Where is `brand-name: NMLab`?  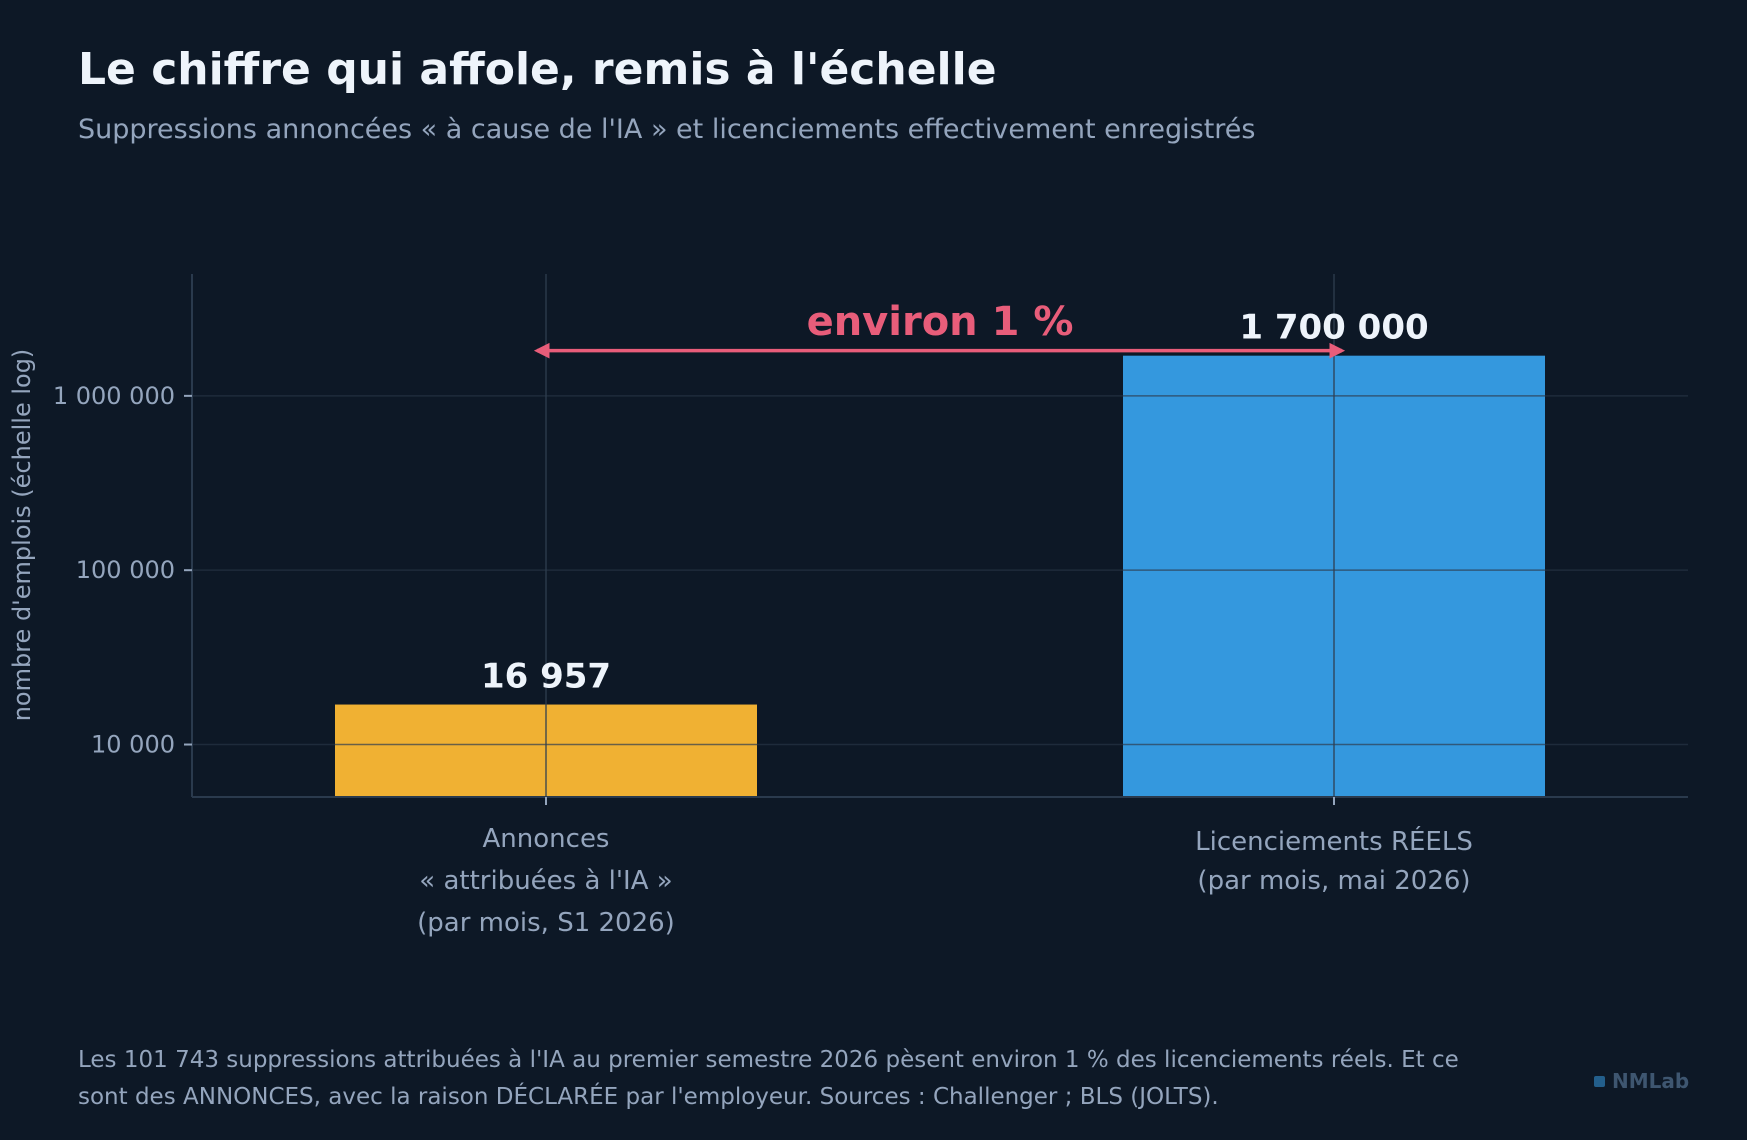
brand-name: NMLab is located at coordinates (1651, 1081).